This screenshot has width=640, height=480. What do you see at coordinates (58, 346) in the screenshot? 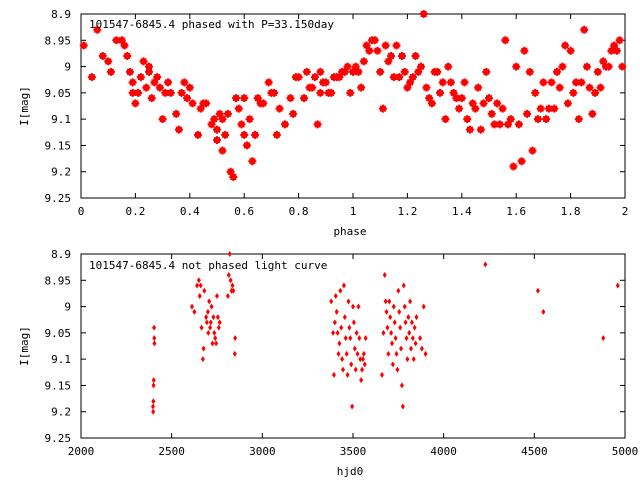
I see `y-tick-labels: 8.9 8.95 9 9.05 9.1 9.15 9.2 9.25` at bounding box center [58, 346].